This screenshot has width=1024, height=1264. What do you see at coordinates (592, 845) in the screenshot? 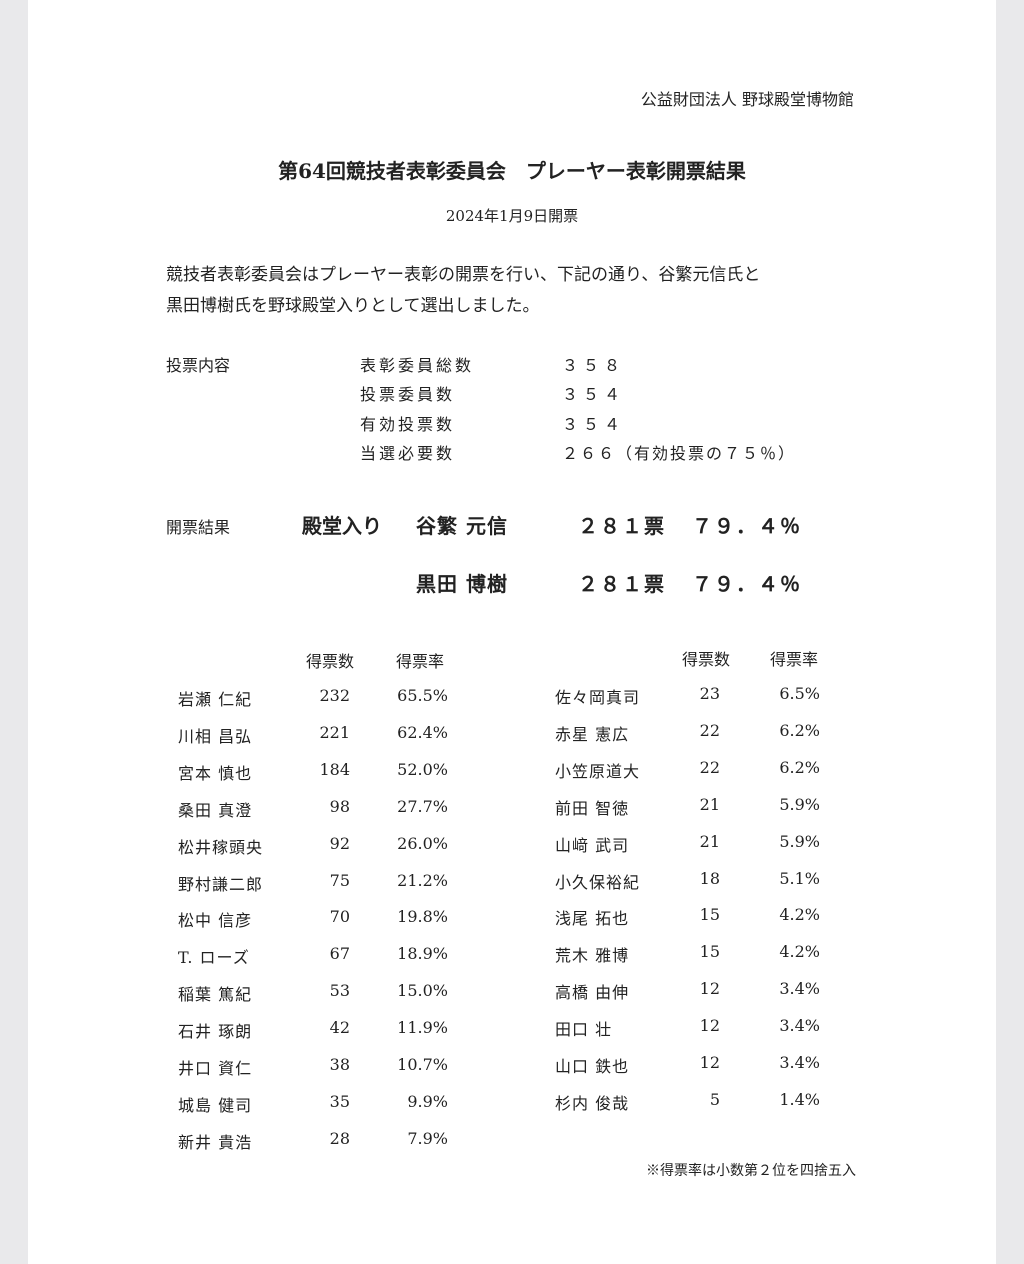
I see `candidate-name: 山﨑 武司` at bounding box center [592, 845].